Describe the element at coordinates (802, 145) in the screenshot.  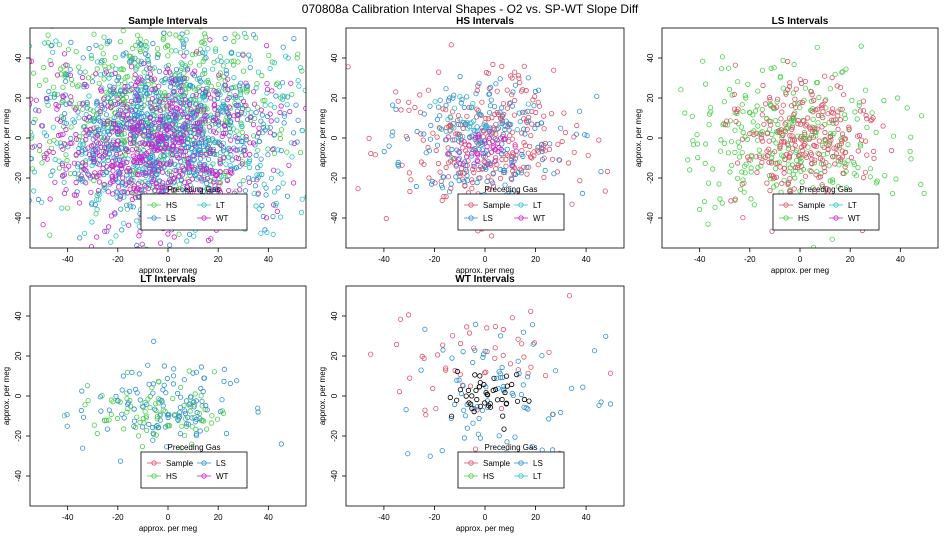
I see `data-points` at that location.